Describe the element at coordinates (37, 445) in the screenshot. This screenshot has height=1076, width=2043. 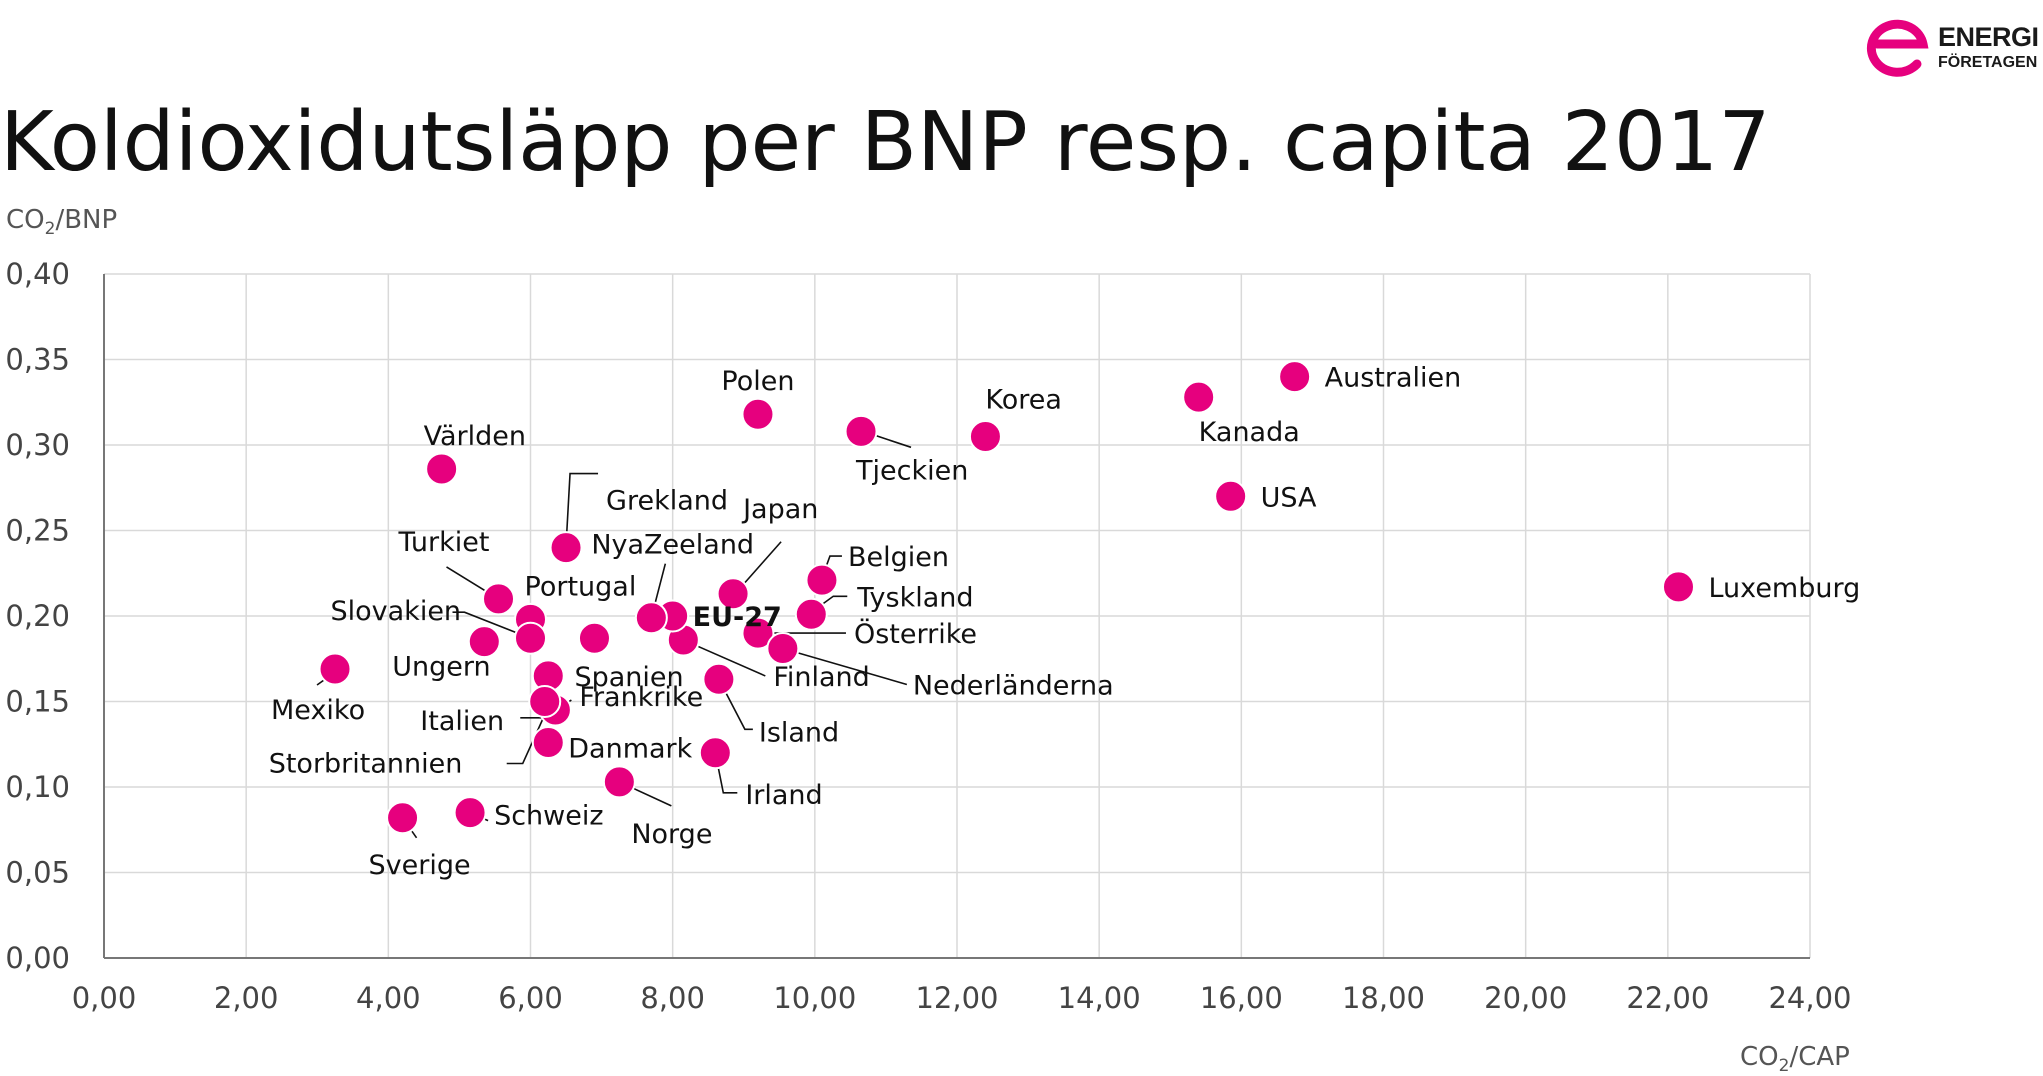
I see `y-tick-label: 0,30` at that location.